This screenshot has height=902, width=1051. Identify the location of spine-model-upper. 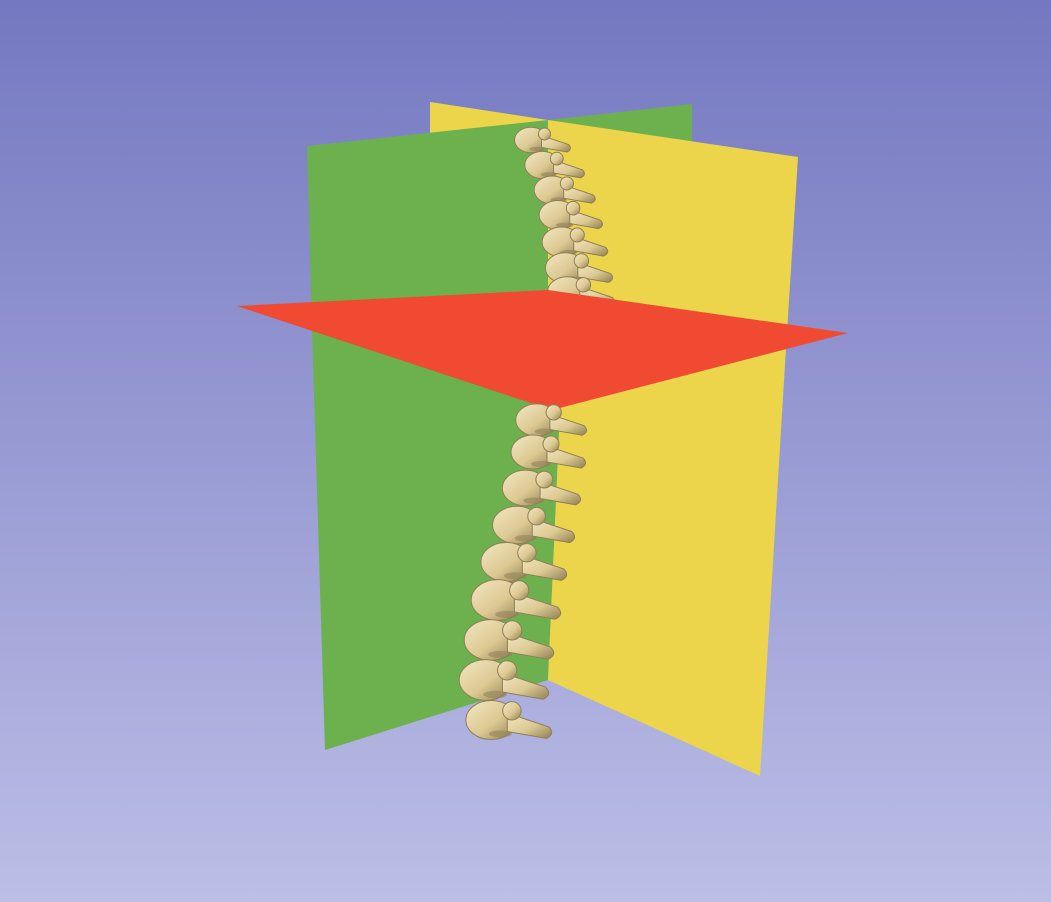
(564, 217).